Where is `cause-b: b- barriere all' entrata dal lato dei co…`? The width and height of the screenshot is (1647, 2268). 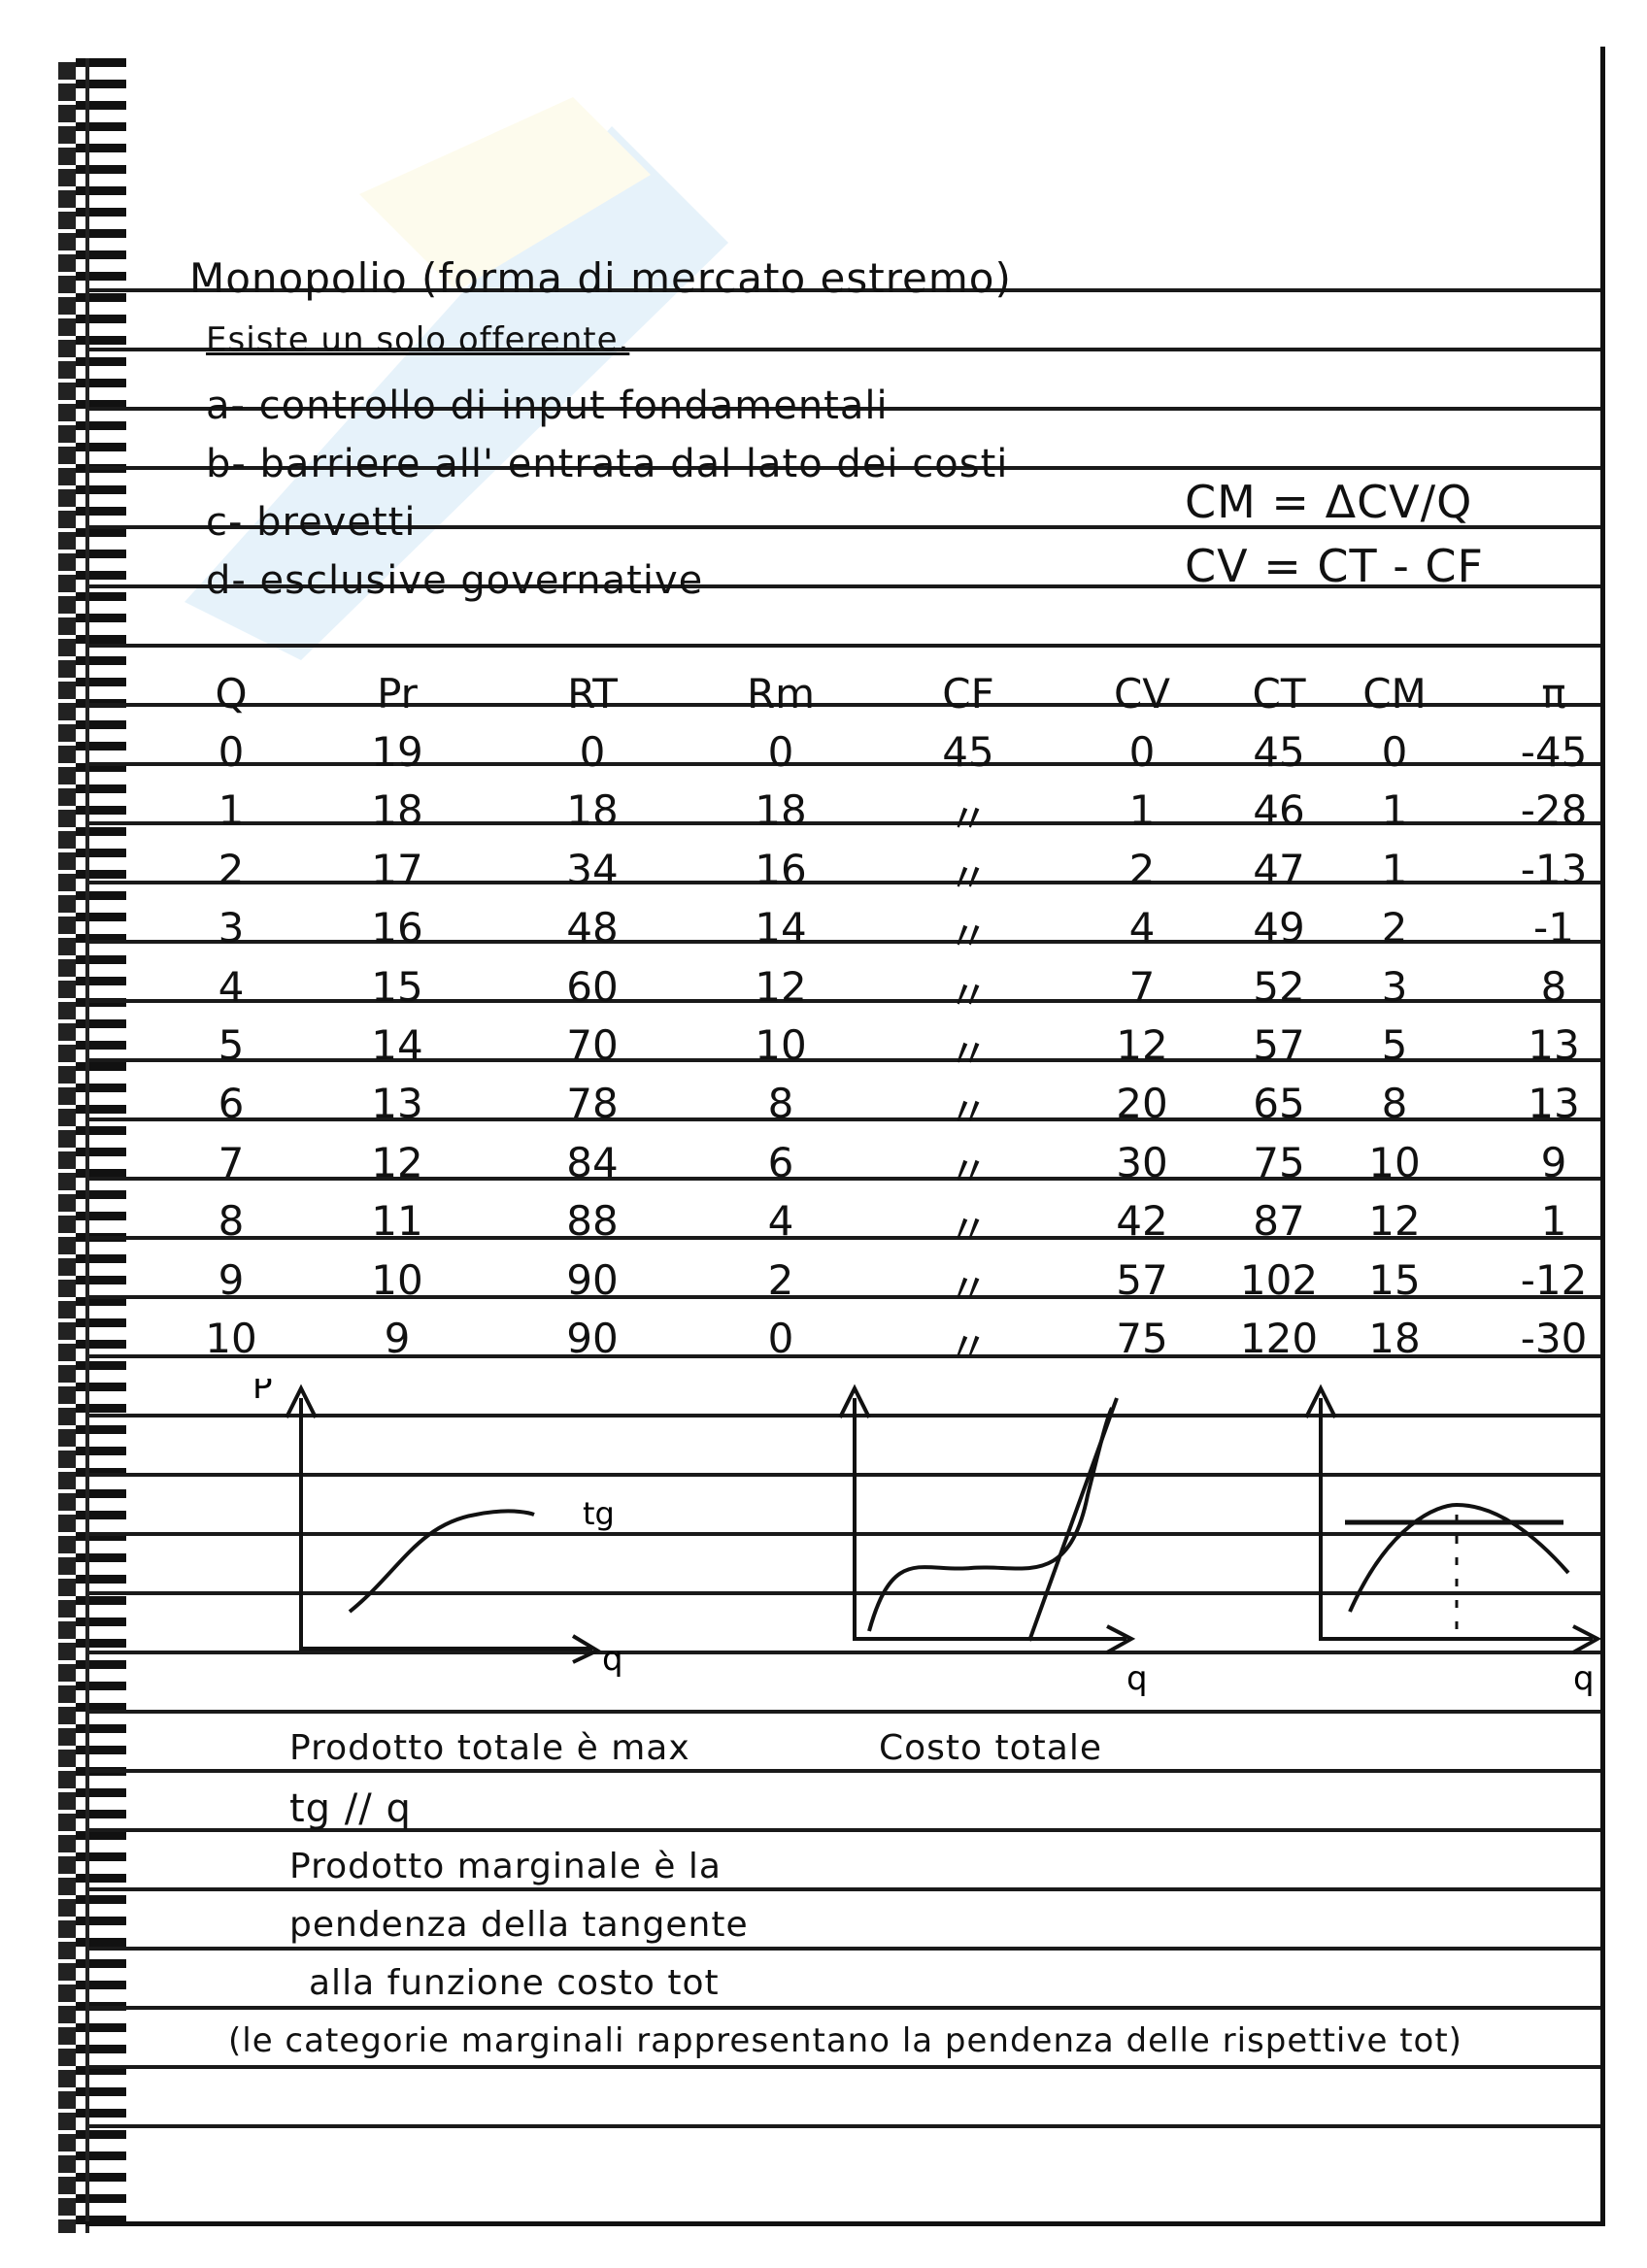
cause-b: b- barriere all' entrata dal lato dei co… is located at coordinates (607, 464).